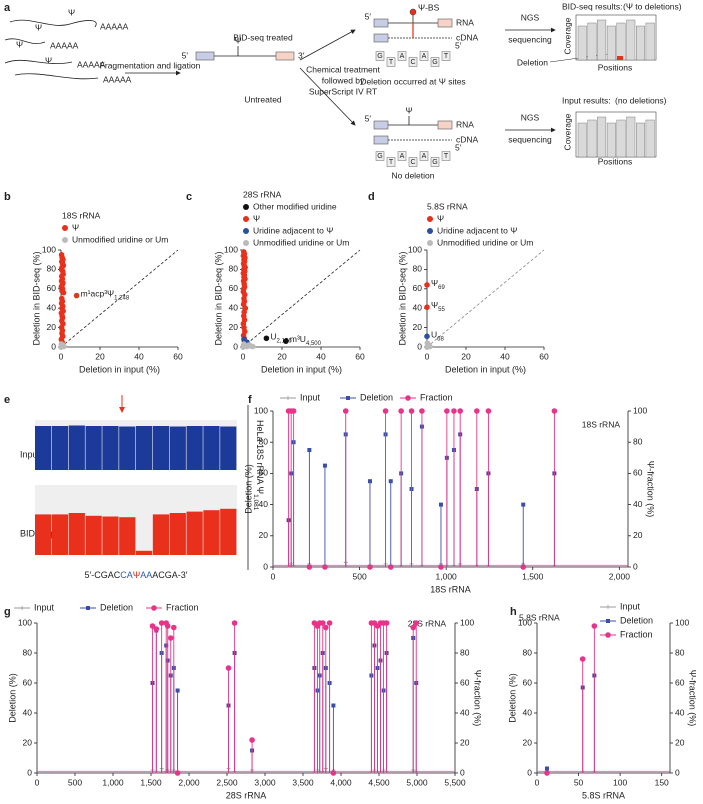 The image size is (703, 804). What do you see at coordinates (427, 307) in the screenshot?
I see `annotated-point` at bounding box center [427, 307].